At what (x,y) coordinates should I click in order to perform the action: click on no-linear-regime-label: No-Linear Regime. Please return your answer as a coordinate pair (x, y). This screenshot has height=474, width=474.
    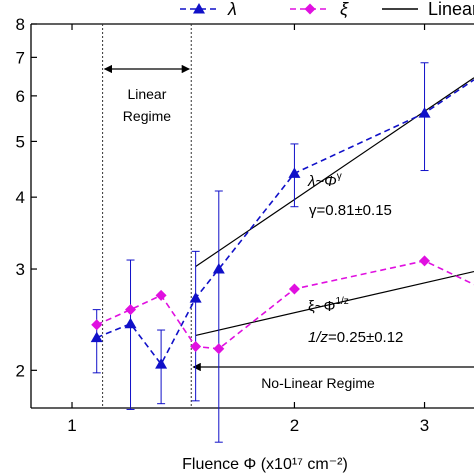
    Looking at the image, I should click on (318, 383).